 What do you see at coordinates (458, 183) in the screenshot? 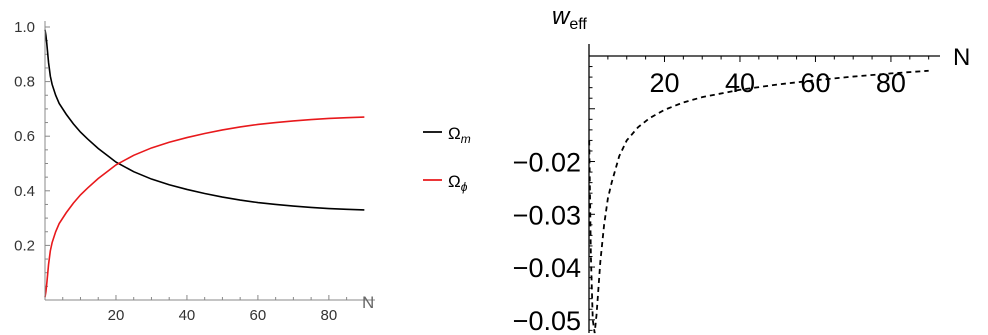
I see `legend-label-omega-phi: Ωϕ` at bounding box center [458, 183].